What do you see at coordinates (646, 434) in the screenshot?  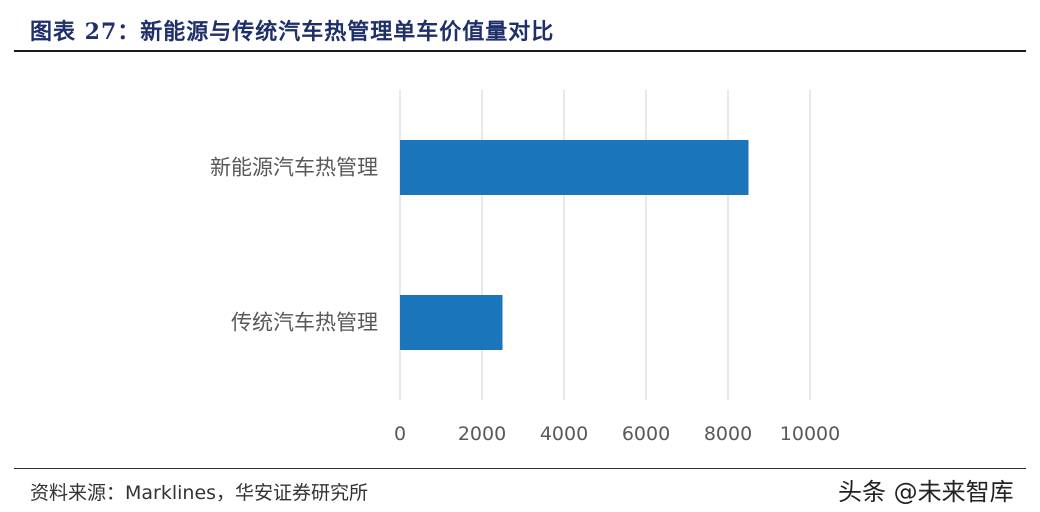 I see `x-tick-label: 6000` at bounding box center [646, 434].